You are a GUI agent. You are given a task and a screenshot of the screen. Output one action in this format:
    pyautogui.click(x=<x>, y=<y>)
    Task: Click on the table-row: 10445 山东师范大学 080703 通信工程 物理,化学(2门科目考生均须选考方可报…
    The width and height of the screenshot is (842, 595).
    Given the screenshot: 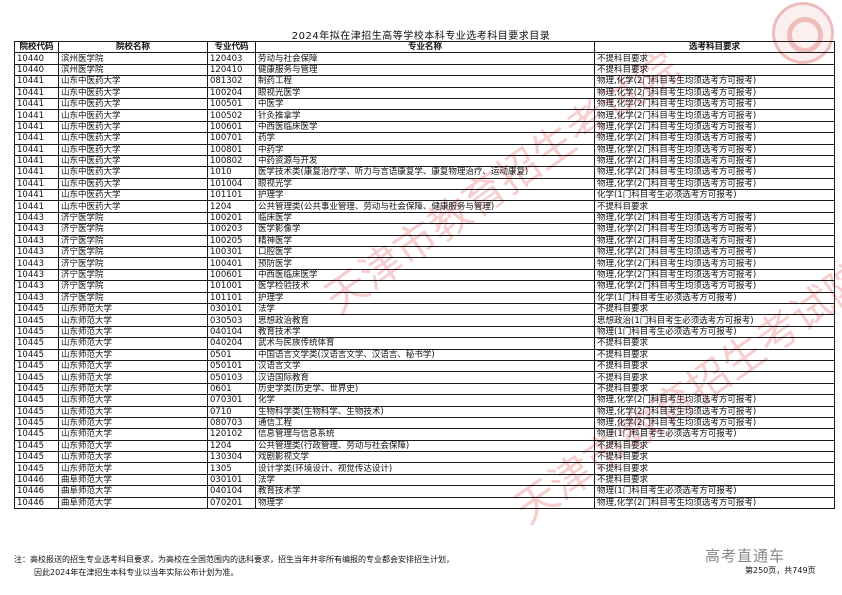 What is the action you would take?
    pyautogui.click(x=424, y=423)
    